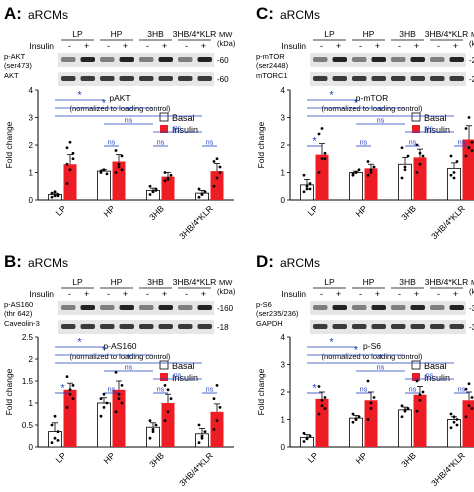 The height and width of the screenshot is (492, 474). What do you see at coordinates (22, 323) in the screenshot?
I see `blot-protein-label: Caveolin-3` at bounding box center [22, 323].